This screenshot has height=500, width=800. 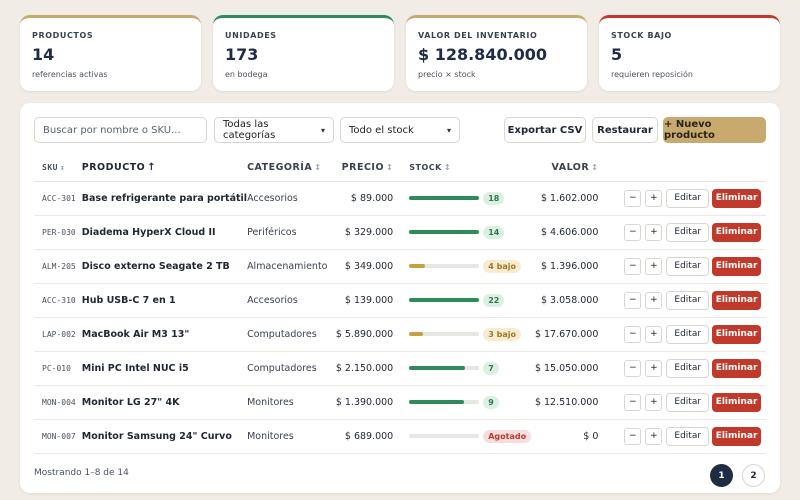 What do you see at coordinates (58, 334) in the screenshot?
I see `cell-sku: LAP-002` at bounding box center [58, 334].